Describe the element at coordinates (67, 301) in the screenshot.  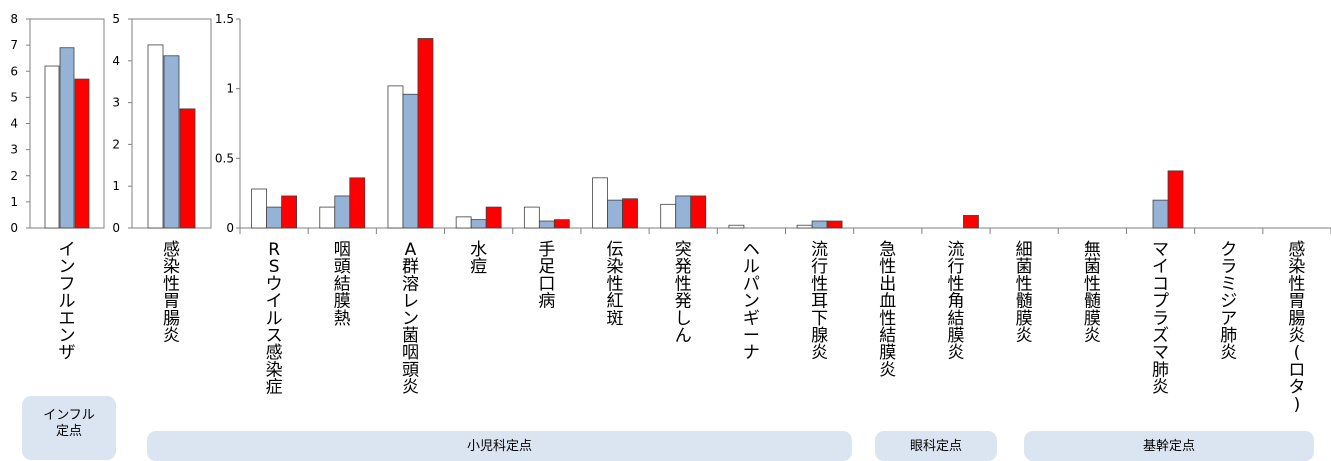
I see `category-label: インフルエンザ` at that location.